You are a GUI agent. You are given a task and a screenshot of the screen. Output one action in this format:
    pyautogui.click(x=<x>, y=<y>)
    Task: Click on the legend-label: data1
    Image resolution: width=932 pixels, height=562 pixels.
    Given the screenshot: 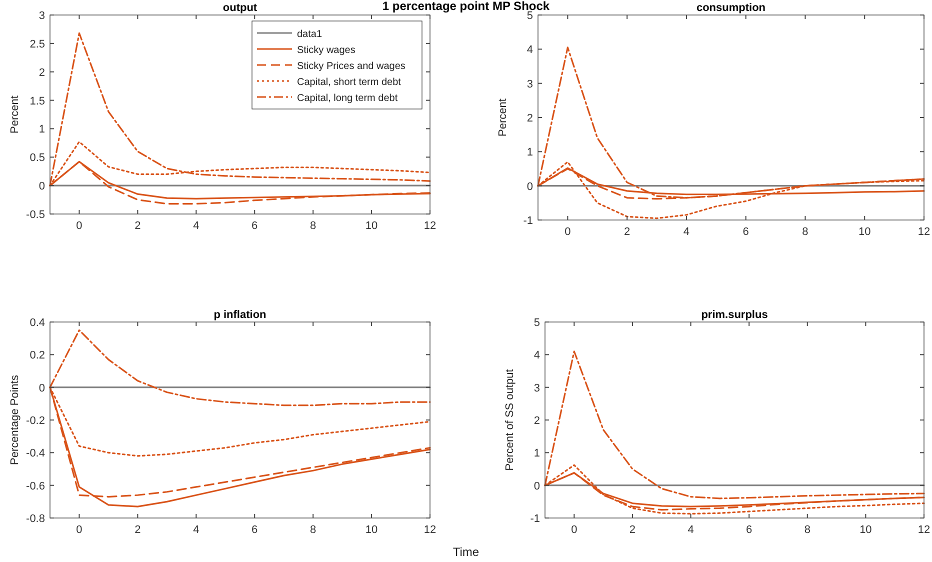 What is the action you would take?
    pyautogui.click(x=309, y=34)
    